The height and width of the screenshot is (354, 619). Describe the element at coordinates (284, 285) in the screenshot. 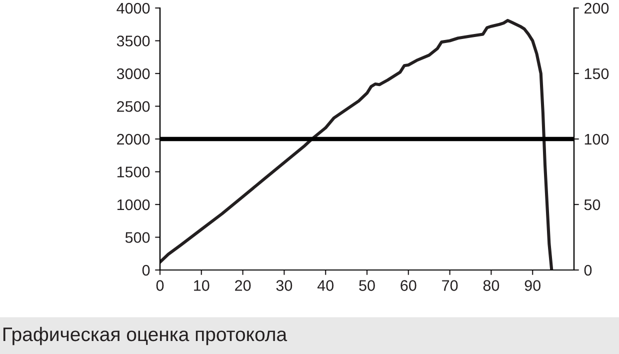

I see `x-tick-label: 30` at that location.